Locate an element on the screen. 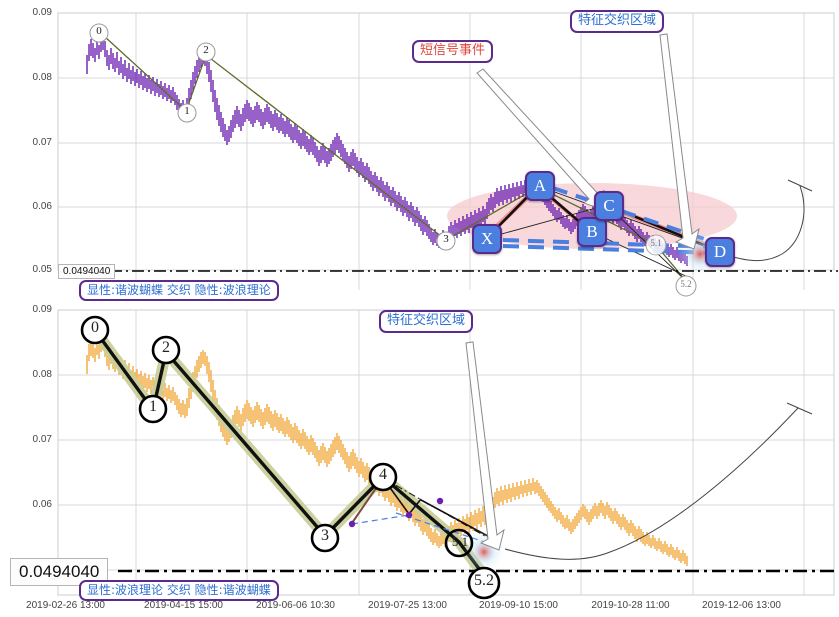 The image size is (839, 617). wave-label-52-top: 5.2 is located at coordinates (686, 284).